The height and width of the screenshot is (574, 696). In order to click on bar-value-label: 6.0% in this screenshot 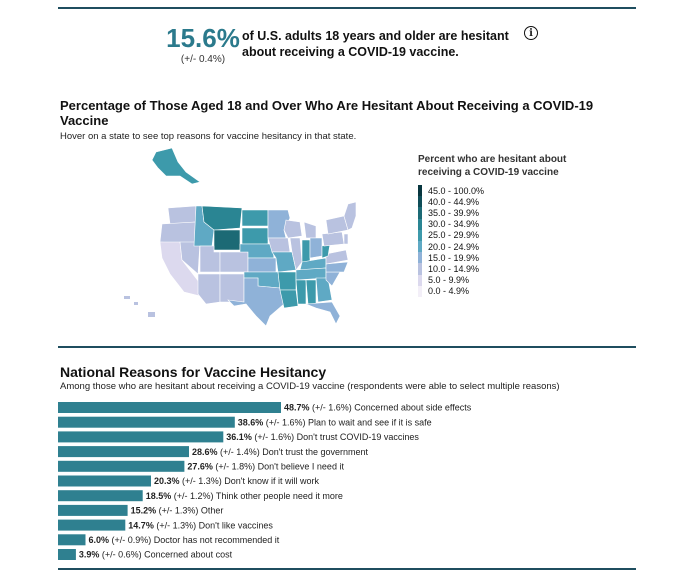, I will do `click(98, 540)`.